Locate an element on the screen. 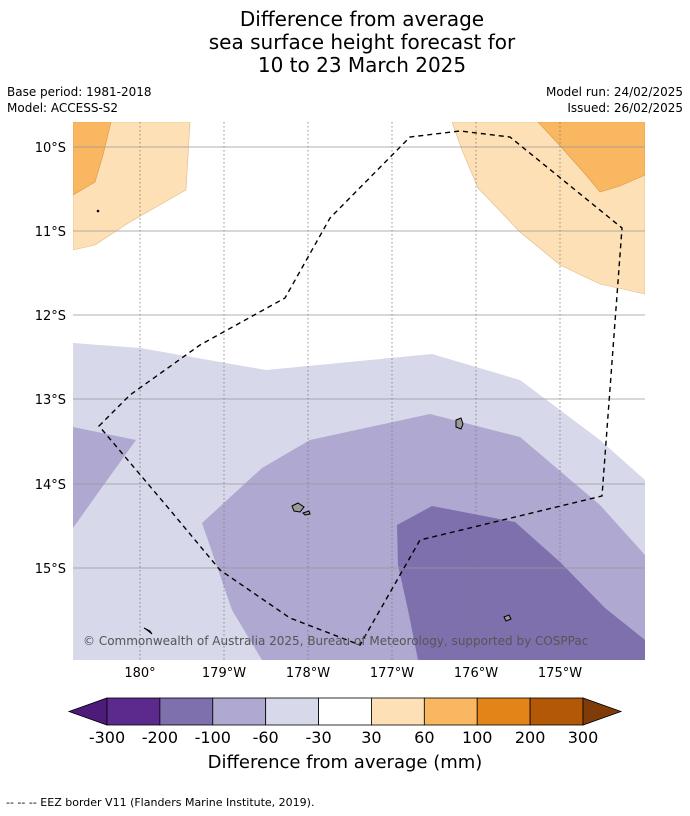 This screenshot has height=816, width=690. issued-date: Issued: 26/02/2025 is located at coordinates (625, 108).